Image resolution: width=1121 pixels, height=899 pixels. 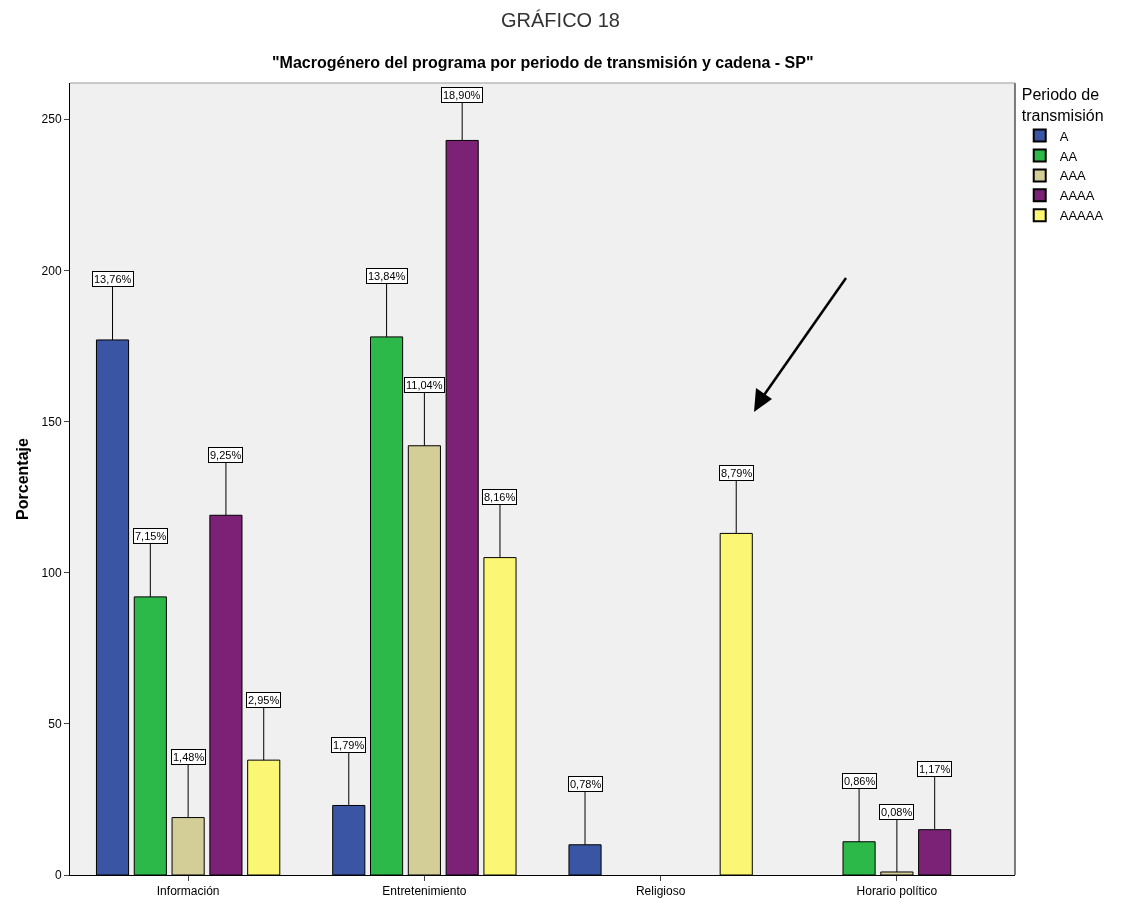 I want to click on x-tick-label: Entretenimiento, so click(x=424, y=891).